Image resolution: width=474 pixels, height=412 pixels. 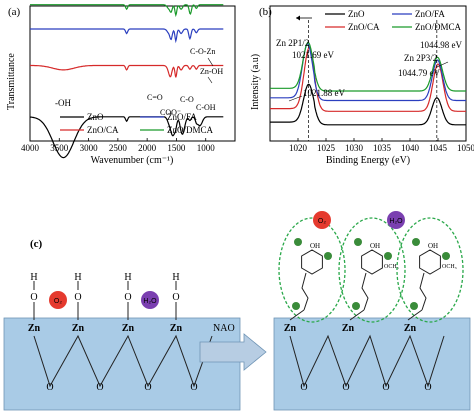 I want to click on lattice-o-right-1: O, so click(x=345, y=387).